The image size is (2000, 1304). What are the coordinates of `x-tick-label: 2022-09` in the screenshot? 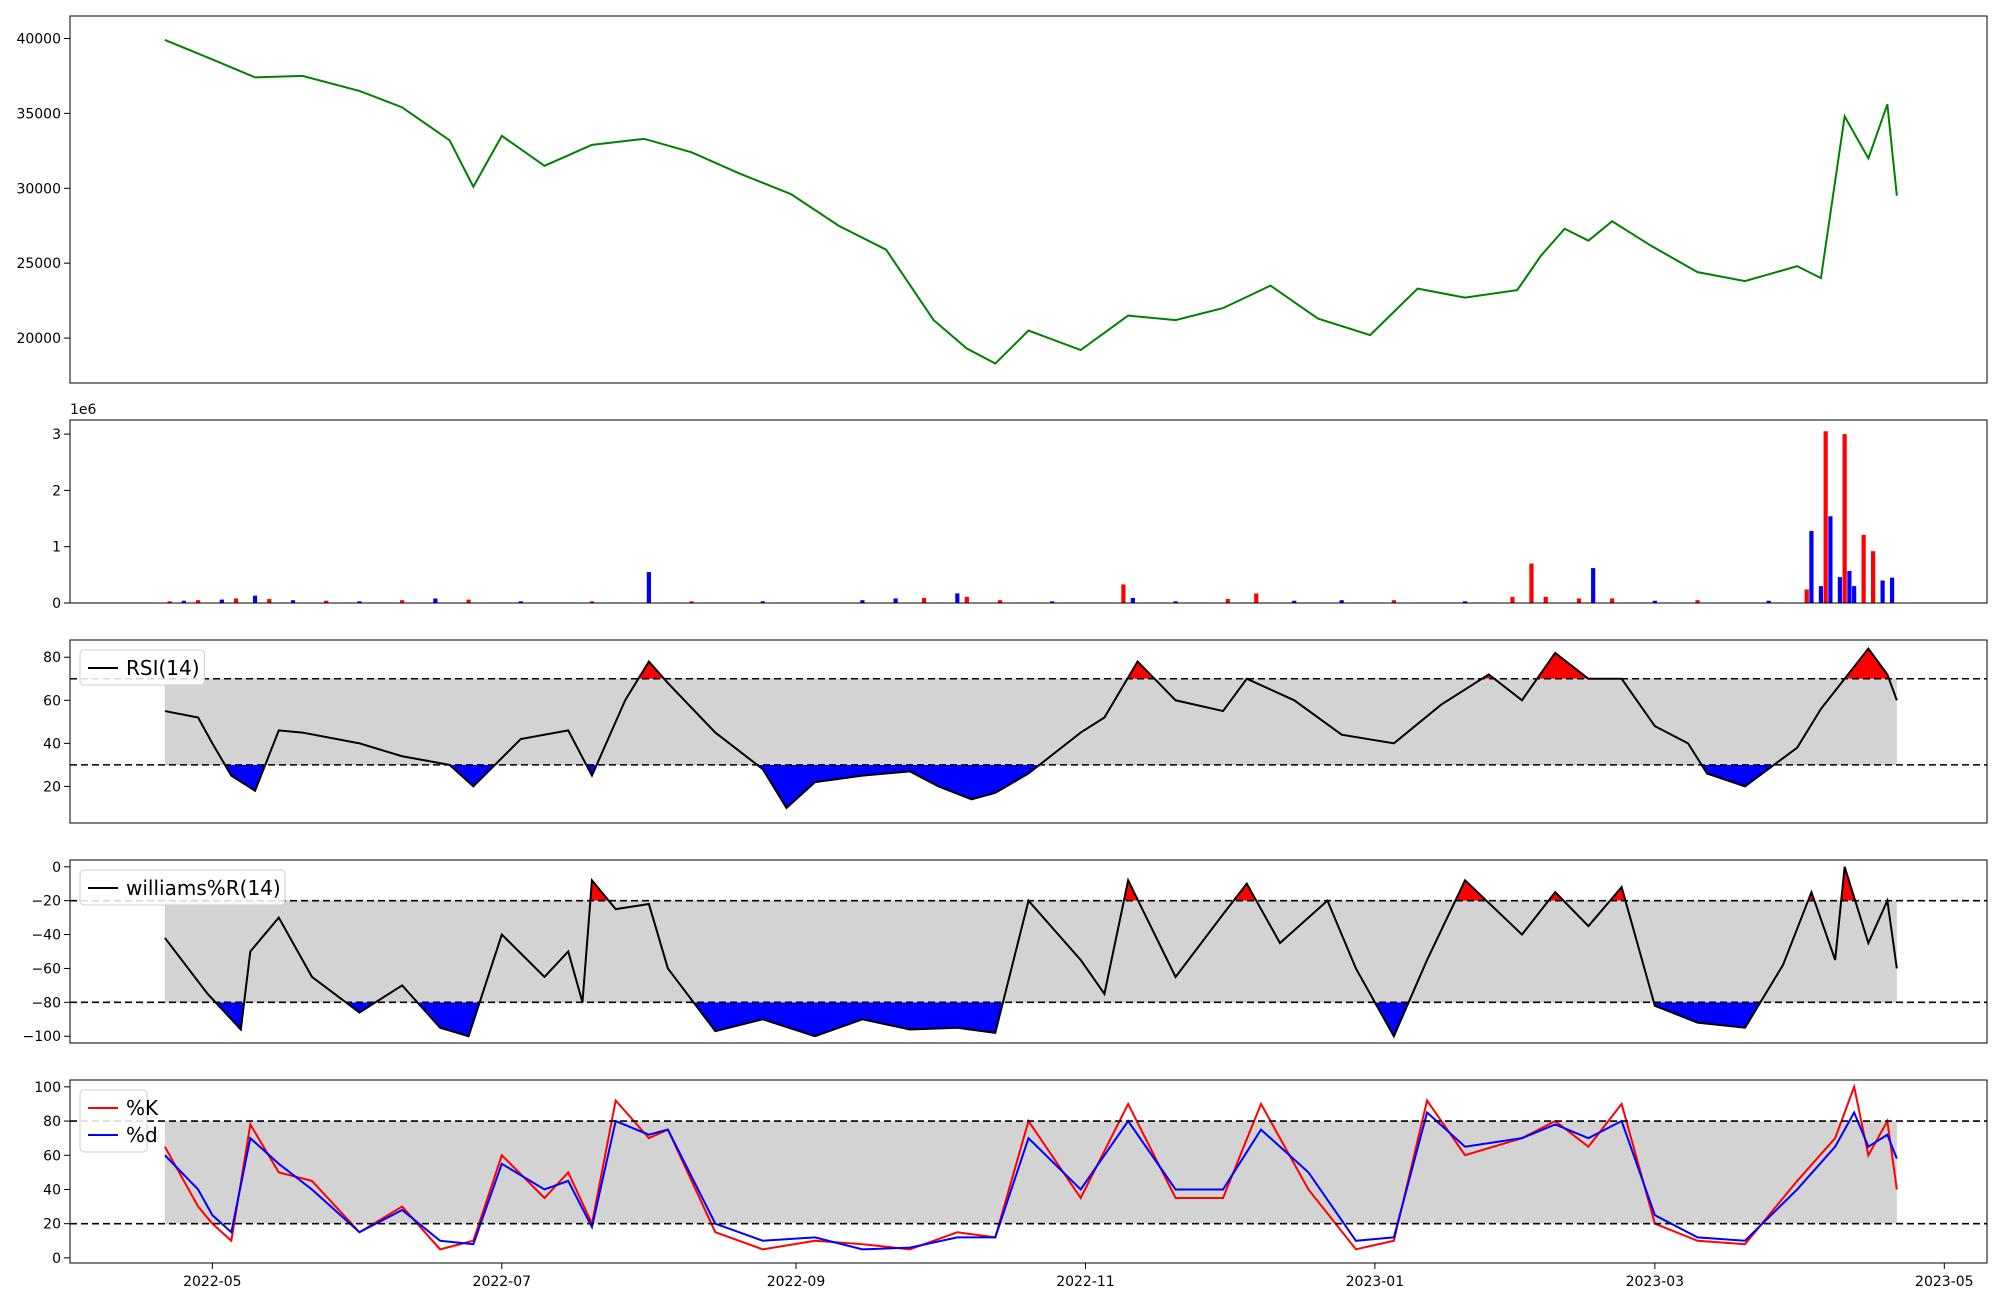 It's located at (796, 1282).